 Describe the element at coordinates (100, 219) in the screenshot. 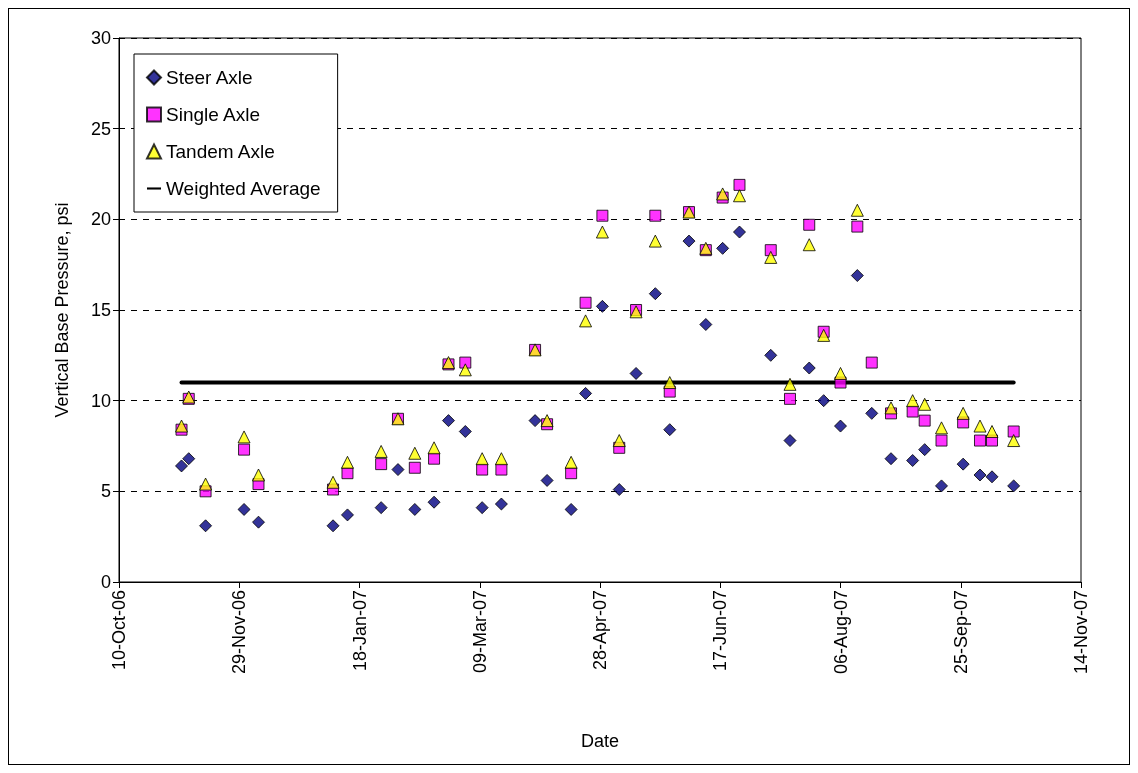

I see `y-tick-label: 20` at that location.